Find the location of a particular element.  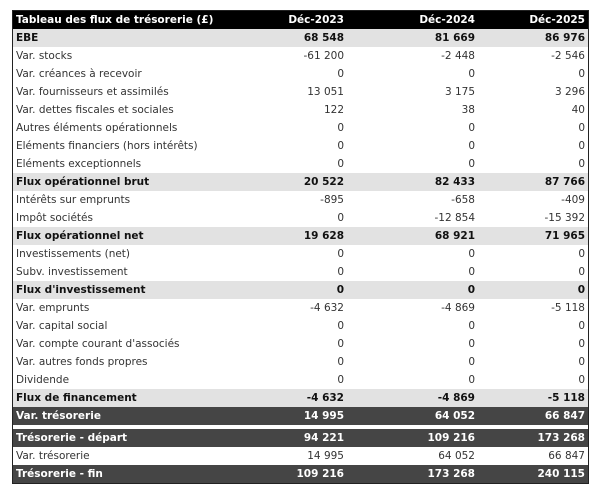

cell-value: 240 115 is located at coordinates (561, 474).